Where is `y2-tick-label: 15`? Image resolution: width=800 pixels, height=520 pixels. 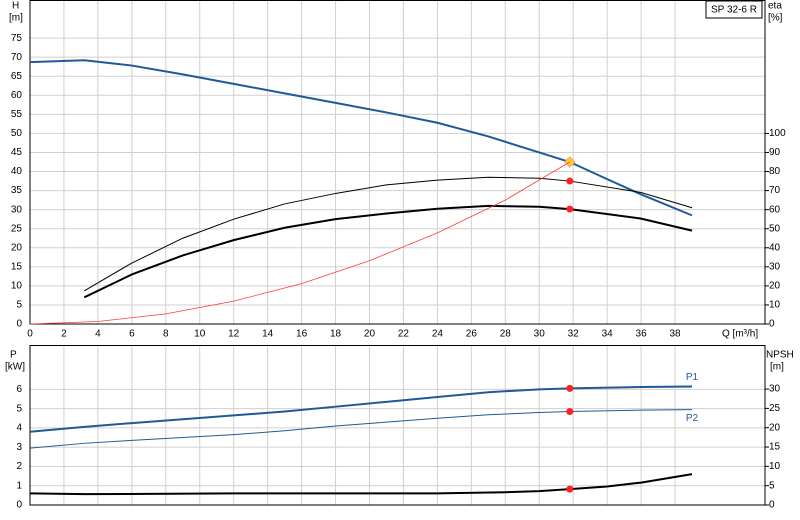 y2-tick-label: 15 is located at coordinates (775, 447).